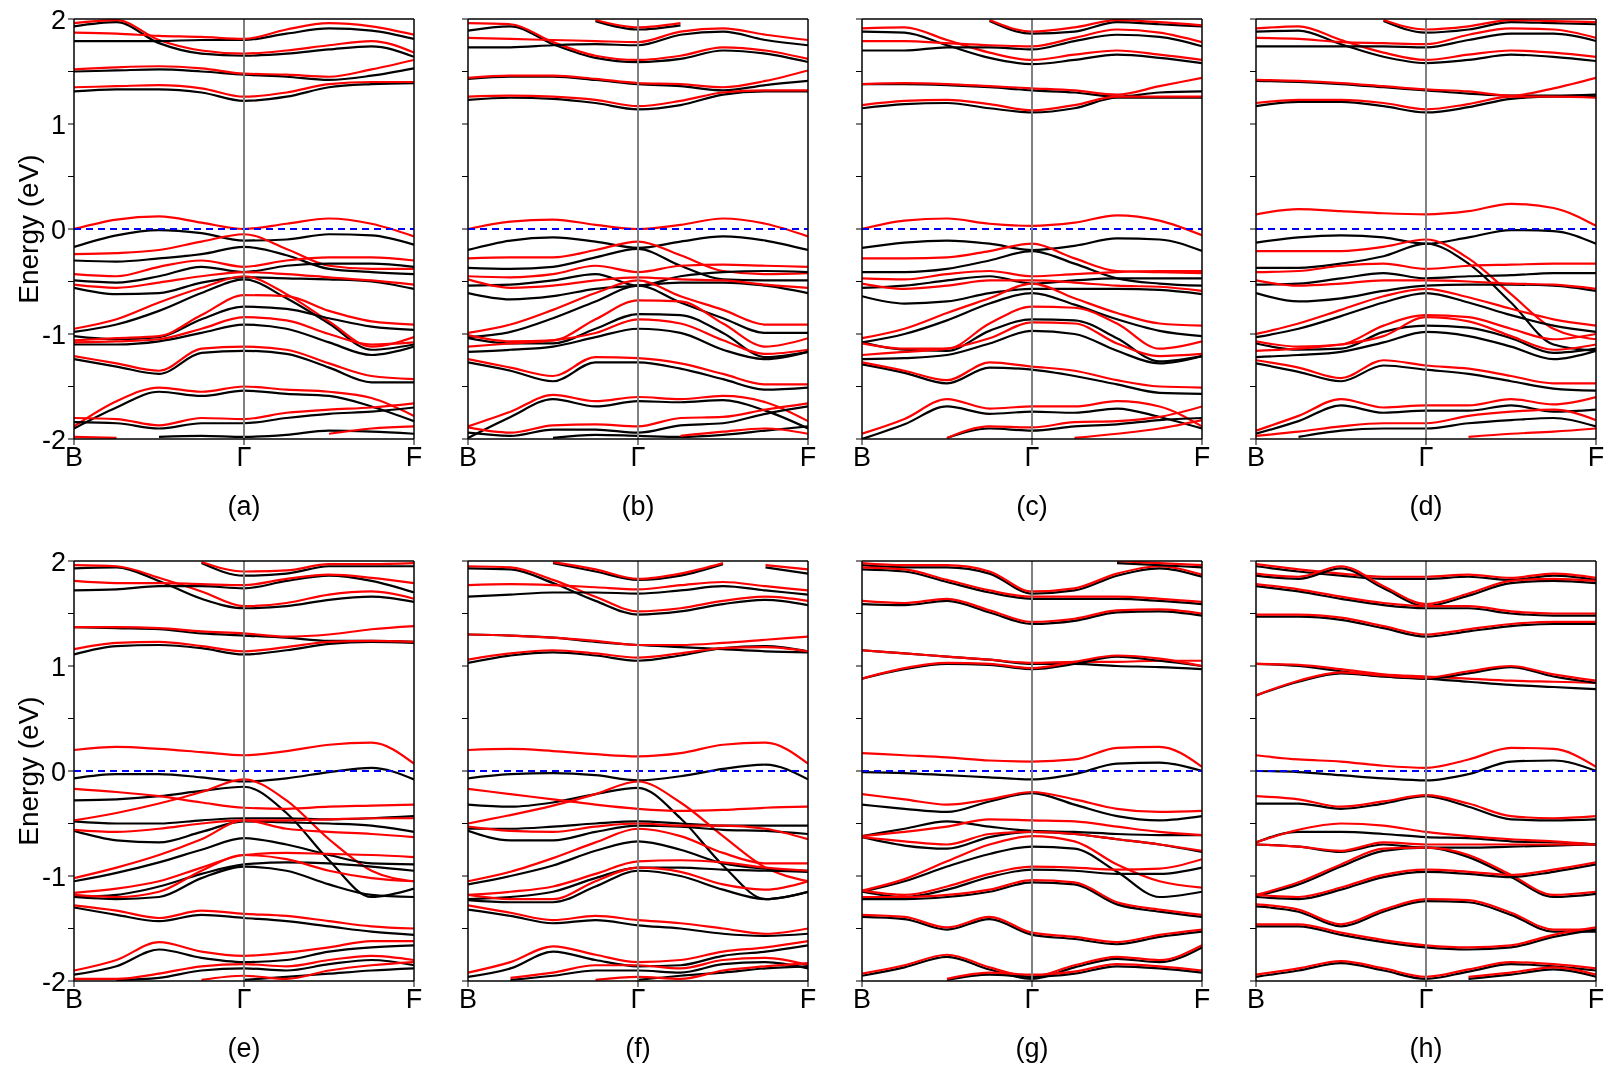  What do you see at coordinates (1032, 506) in the screenshot?
I see `text: (c)` at bounding box center [1032, 506].